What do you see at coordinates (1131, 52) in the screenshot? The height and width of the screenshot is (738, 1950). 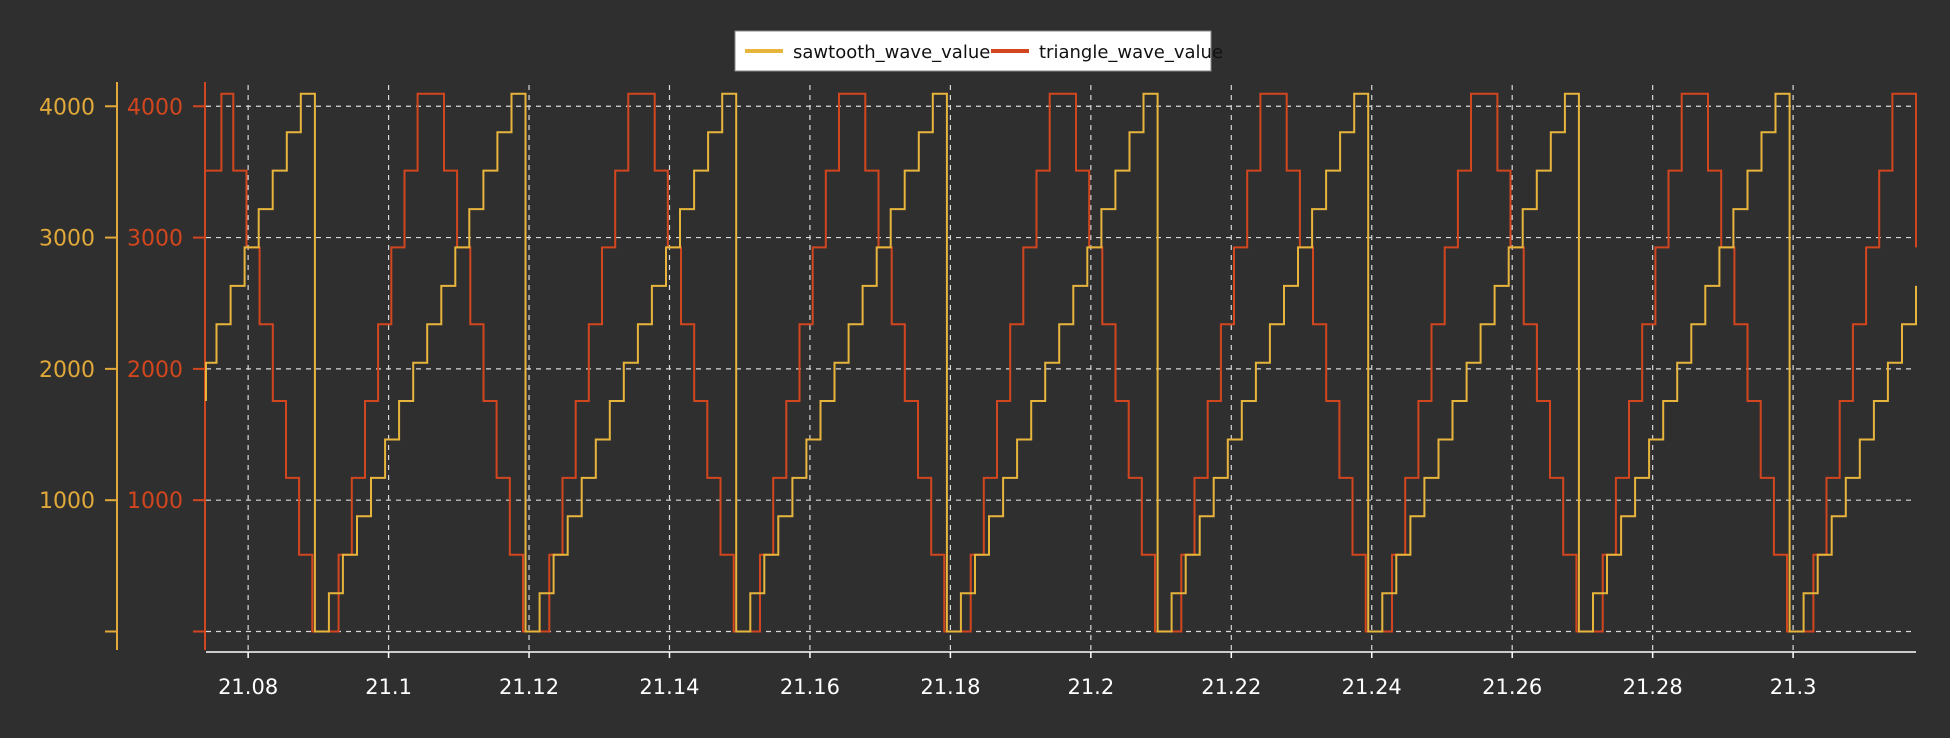 I see `legend-label-triangle: triangle_wave_value` at bounding box center [1131, 52].